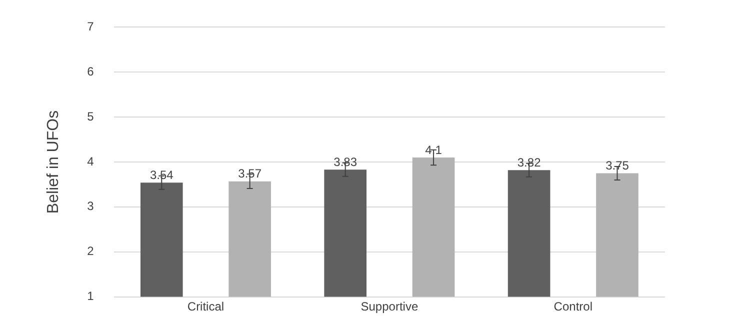 This screenshot has width=750, height=324. What do you see at coordinates (90, 116) in the screenshot?
I see `y-tick-label: 5` at bounding box center [90, 116].